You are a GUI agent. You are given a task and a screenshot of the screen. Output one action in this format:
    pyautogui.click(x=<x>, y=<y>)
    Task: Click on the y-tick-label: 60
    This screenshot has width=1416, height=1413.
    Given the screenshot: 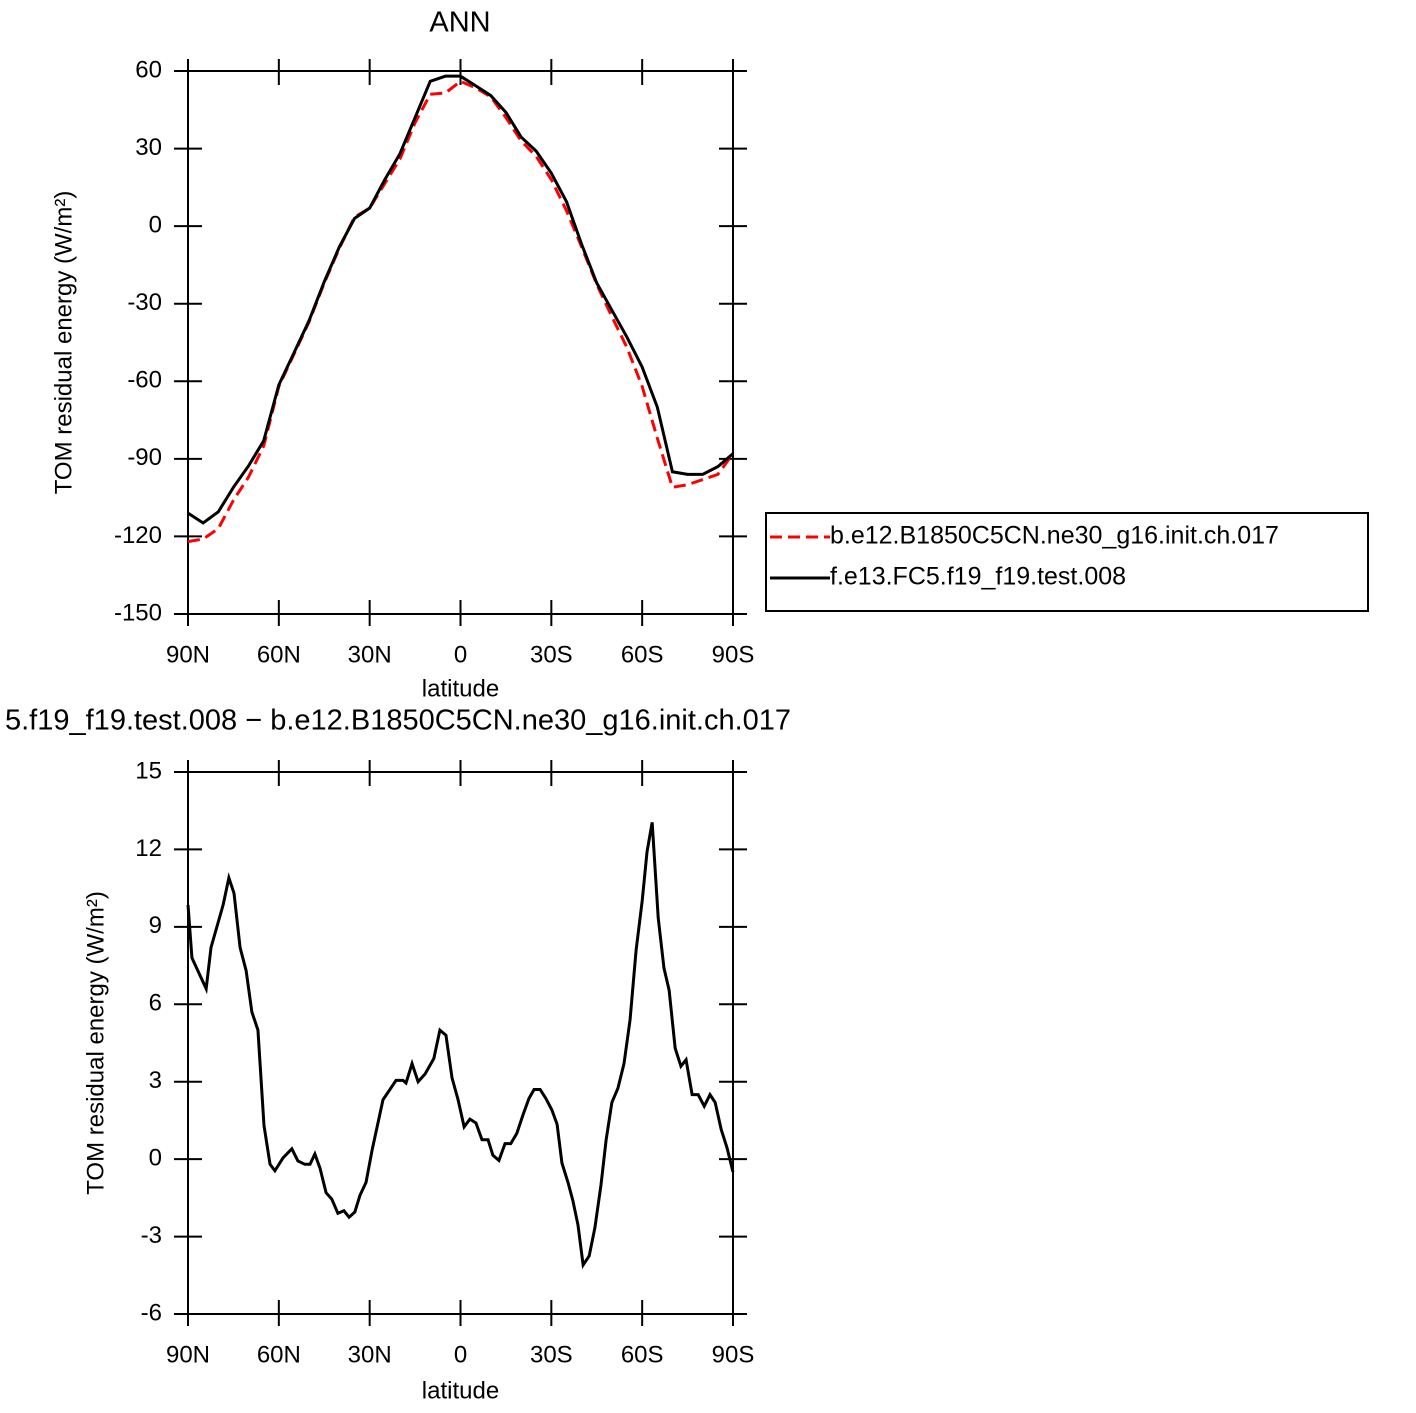 What is the action you would take?
    pyautogui.click(x=148, y=69)
    